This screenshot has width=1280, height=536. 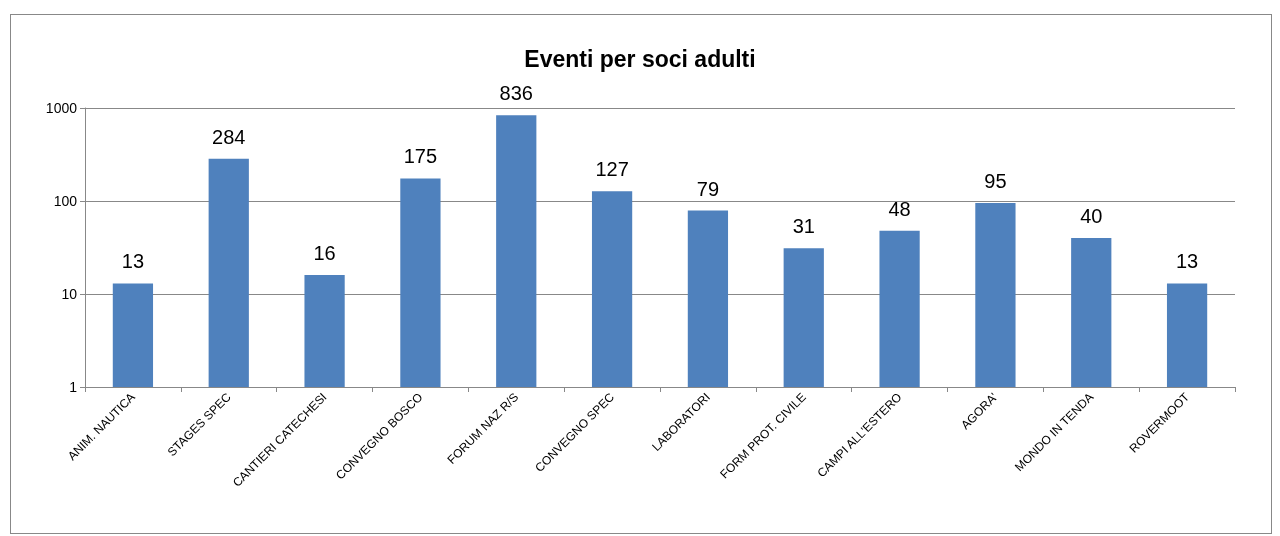 I want to click on y-tick-label: 1, so click(x=73, y=387).